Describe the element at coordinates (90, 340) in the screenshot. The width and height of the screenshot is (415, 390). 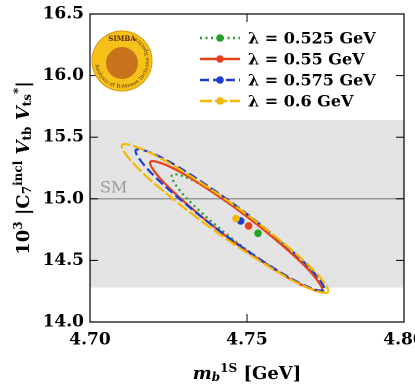
I see `x-tick-label: 4.70` at that location.